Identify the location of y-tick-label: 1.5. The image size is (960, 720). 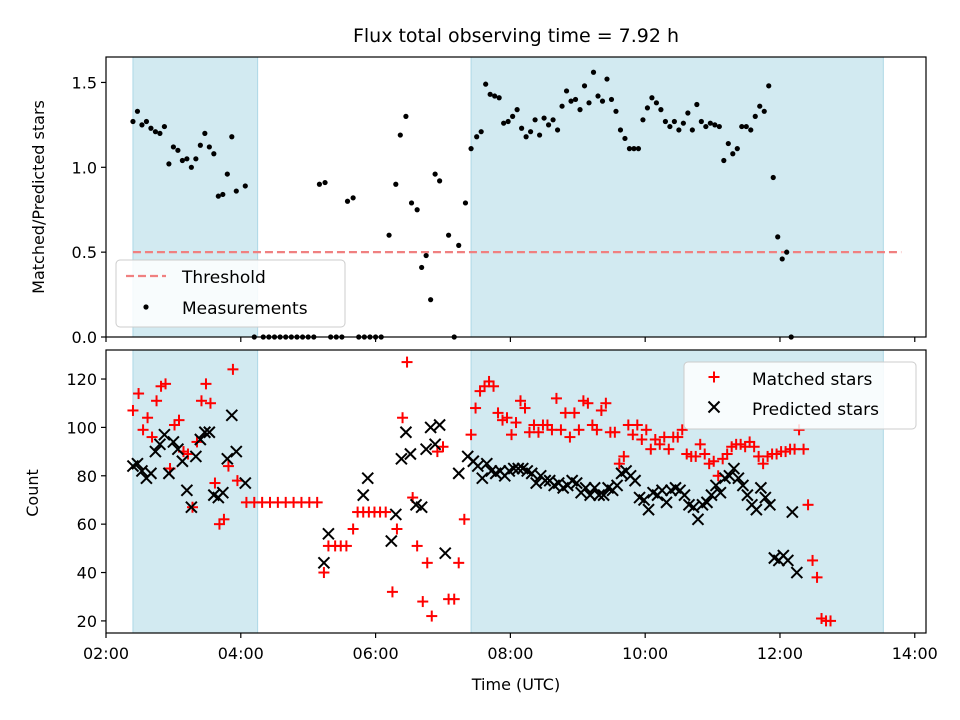
(84, 82).